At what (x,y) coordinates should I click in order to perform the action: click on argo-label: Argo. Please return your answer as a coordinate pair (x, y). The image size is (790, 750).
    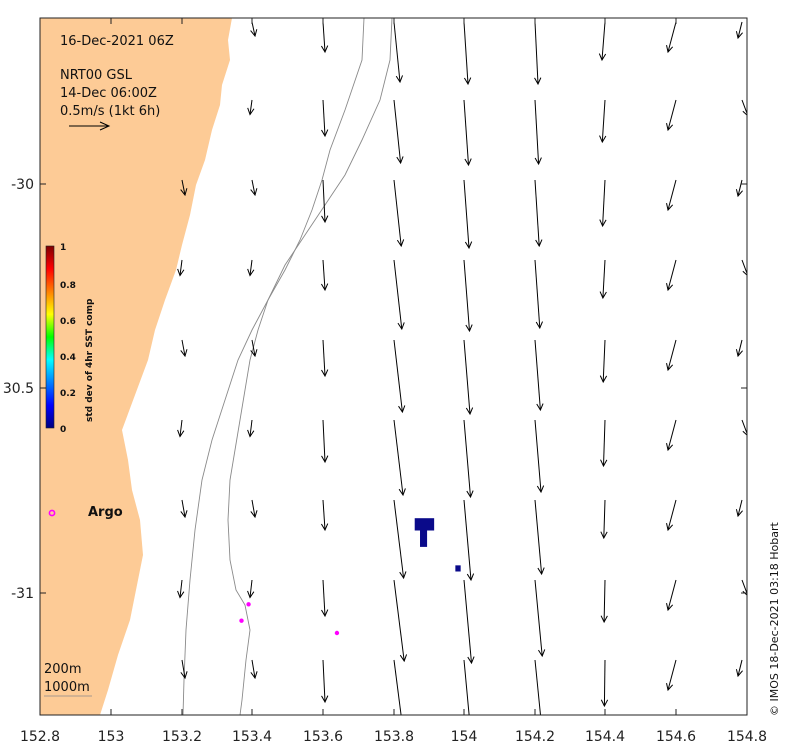
    Looking at the image, I should click on (105, 512).